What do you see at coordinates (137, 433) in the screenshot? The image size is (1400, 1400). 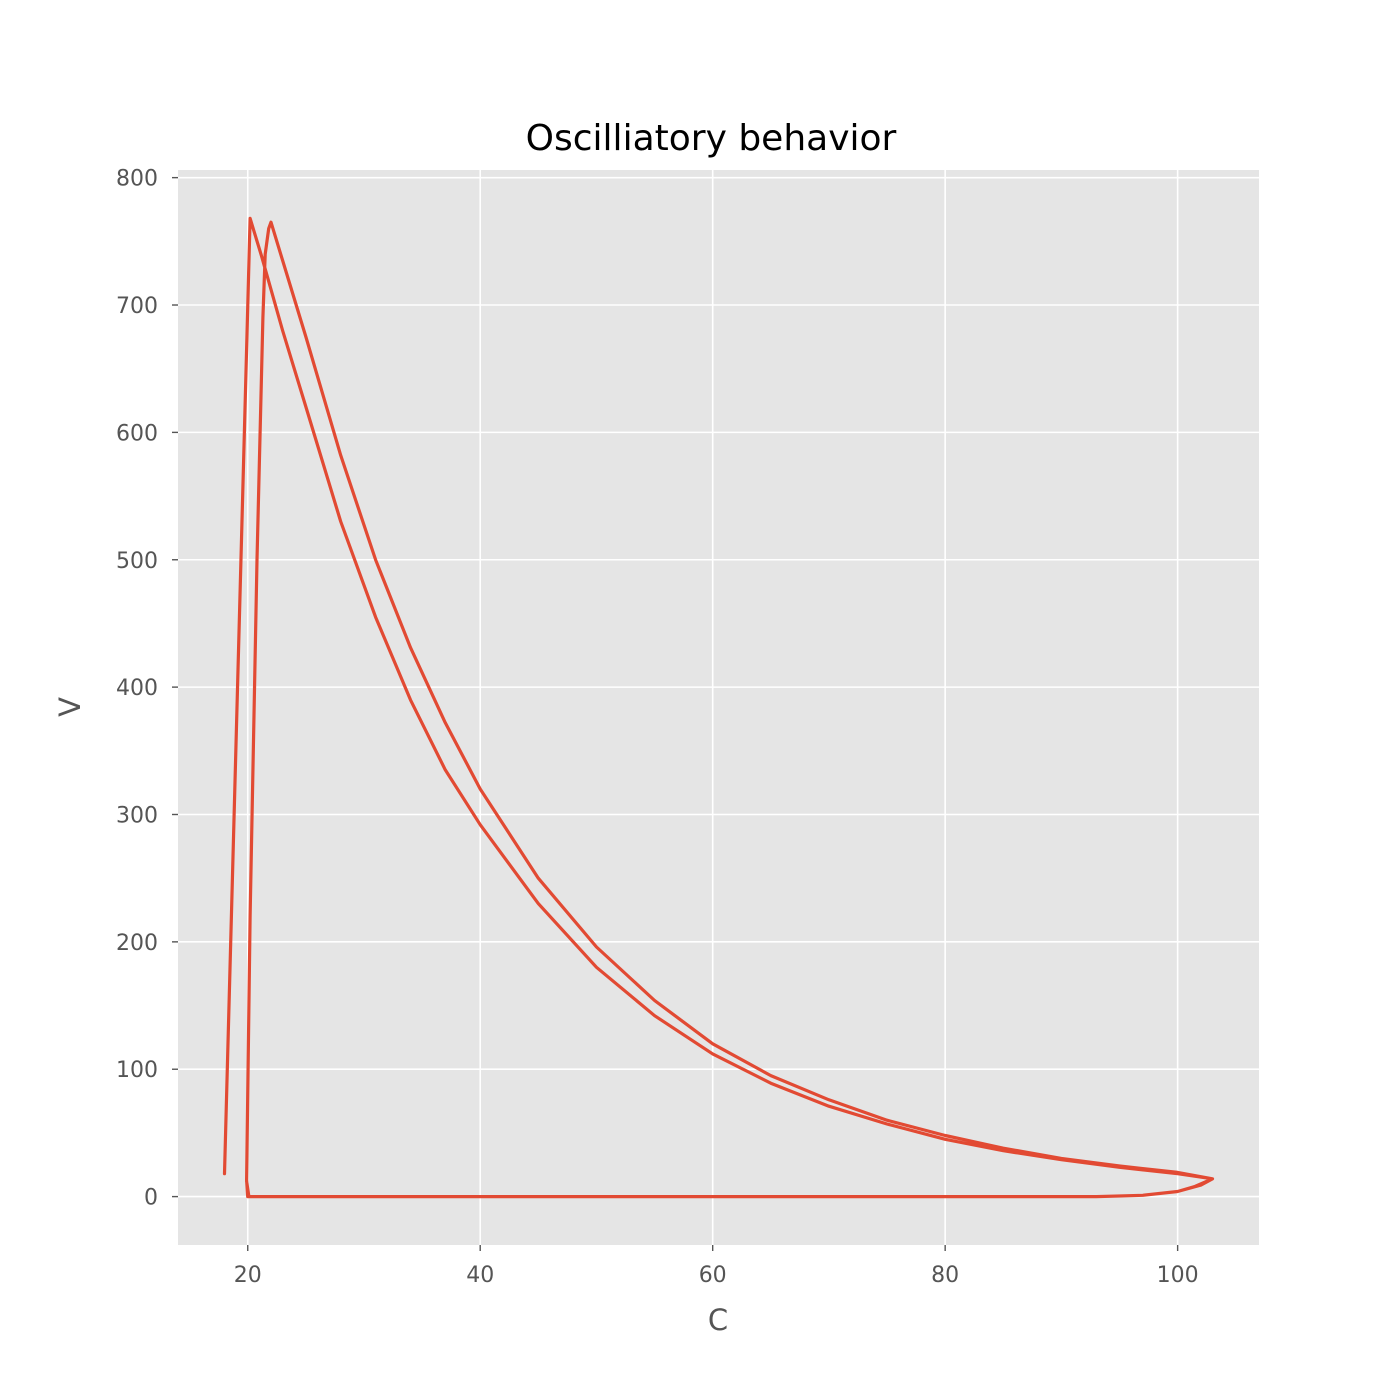 I see `y-tick-label: 600` at bounding box center [137, 433].